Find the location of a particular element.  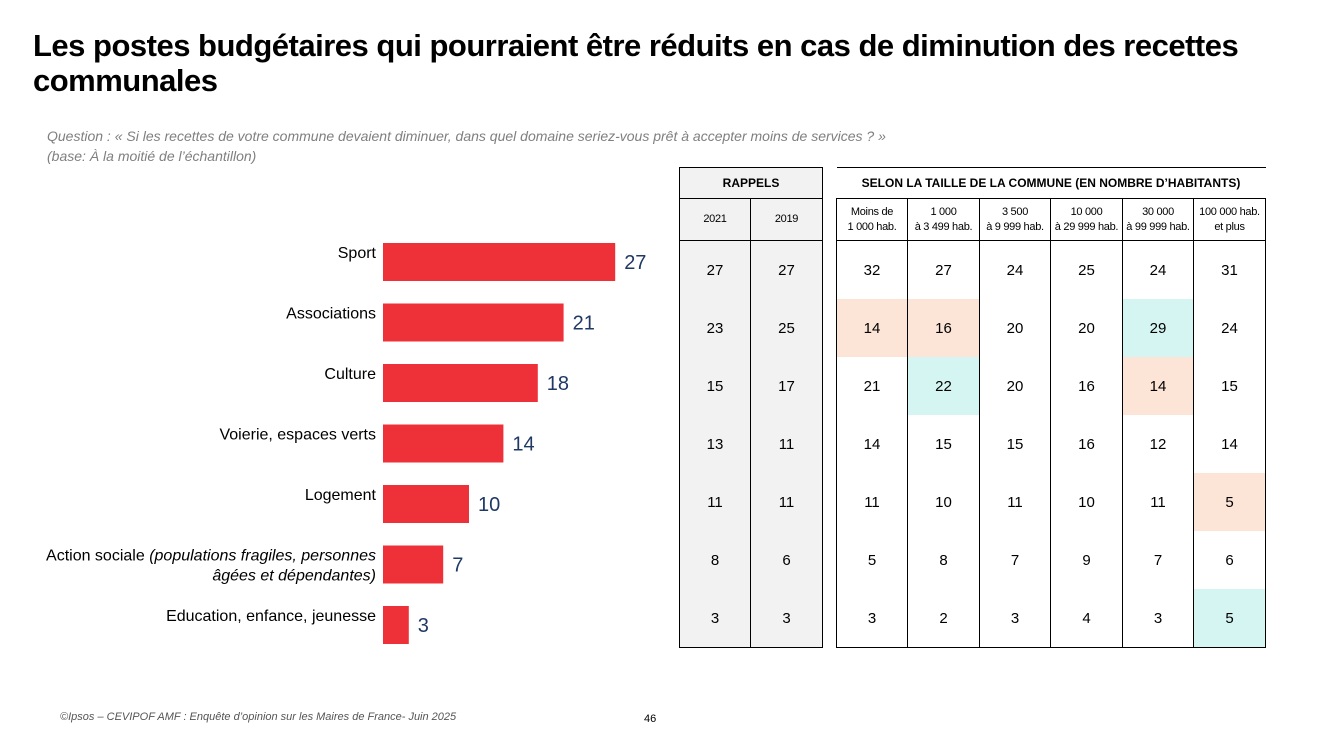

commune-size-cell: 21 is located at coordinates (872, 386).